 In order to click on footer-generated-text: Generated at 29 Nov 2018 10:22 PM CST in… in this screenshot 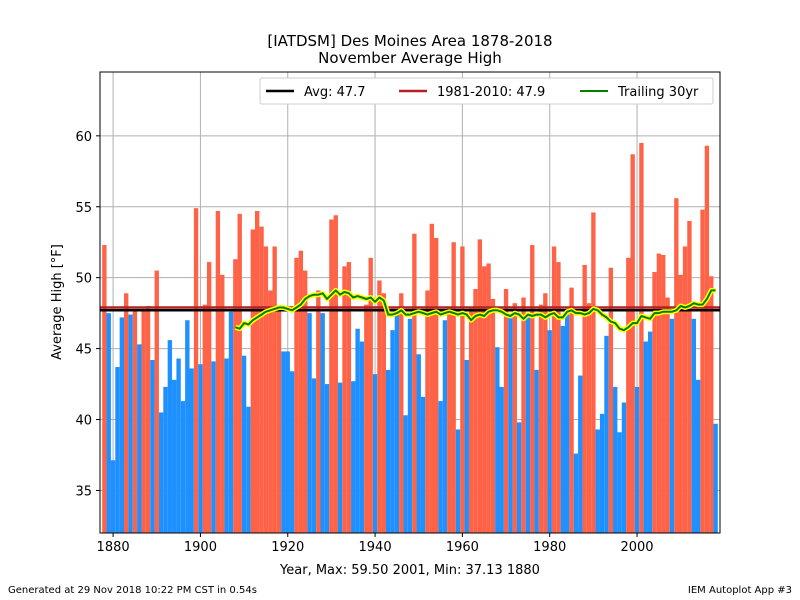, I will do `click(132, 590)`.